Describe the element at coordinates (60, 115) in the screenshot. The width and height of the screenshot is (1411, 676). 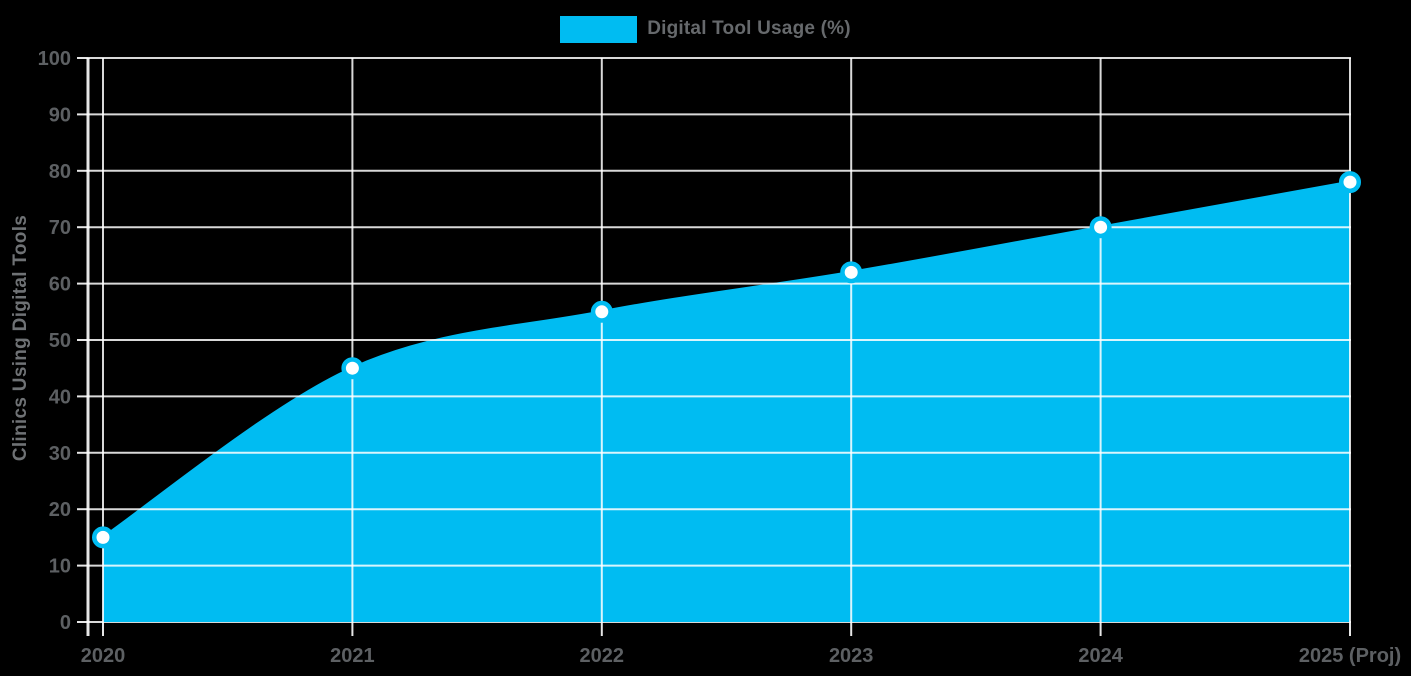
I see `y-tick-label: 90` at that location.